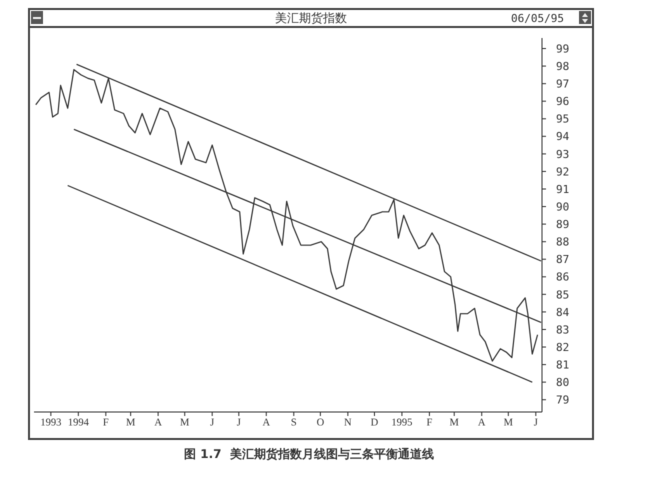 The height and width of the screenshot is (497, 645). I want to click on y-tick-label: 86, so click(563, 277).